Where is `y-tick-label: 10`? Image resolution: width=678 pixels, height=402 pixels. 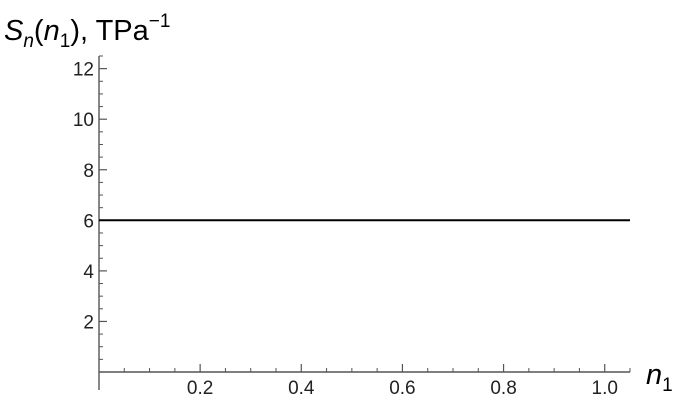
y-tick-label: 10 is located at coordinates (83, 120).